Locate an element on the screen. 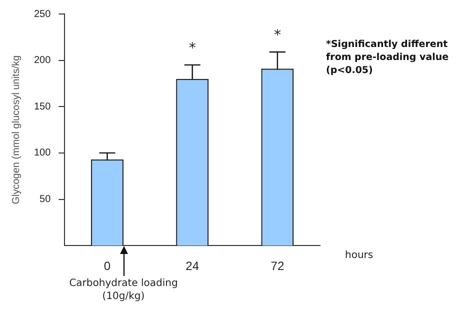  y-tick-label: 150 is located at coordinates (43, 106).